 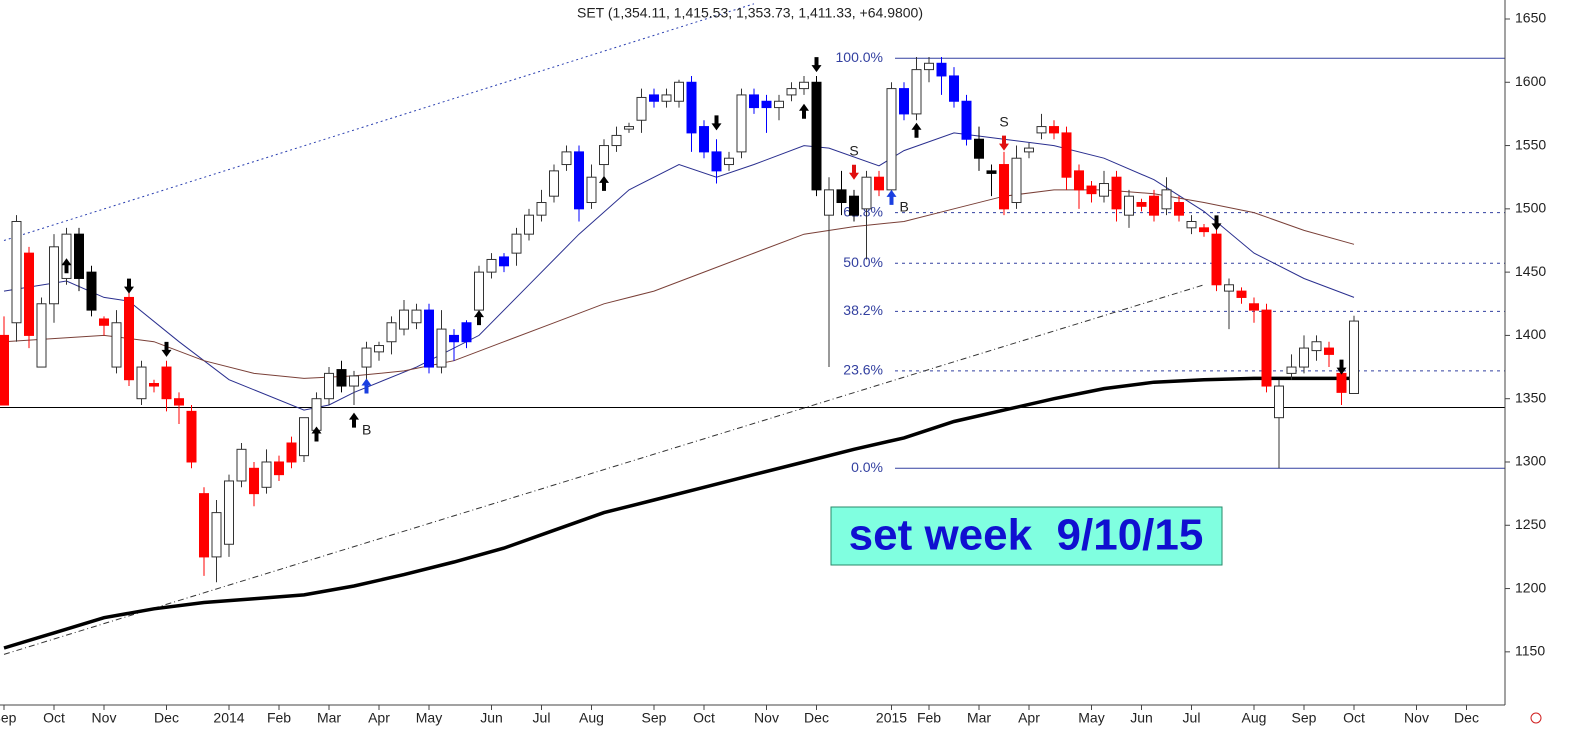 What do you see at coordinates (1026, 535) in the screenshot?
I see `annotation-text: set week 9/10/15` at bounding box center [1026, 535].